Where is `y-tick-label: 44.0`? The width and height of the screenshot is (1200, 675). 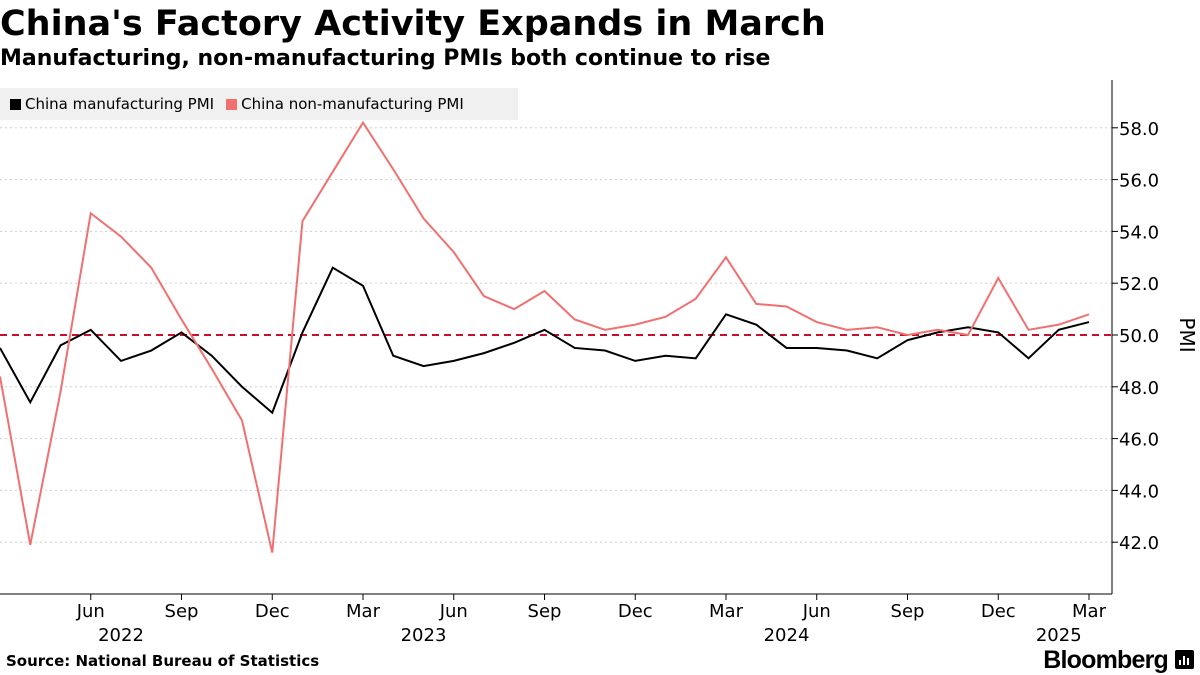
y-tick-label: 44.0 is located at coordinates (1139, 491).